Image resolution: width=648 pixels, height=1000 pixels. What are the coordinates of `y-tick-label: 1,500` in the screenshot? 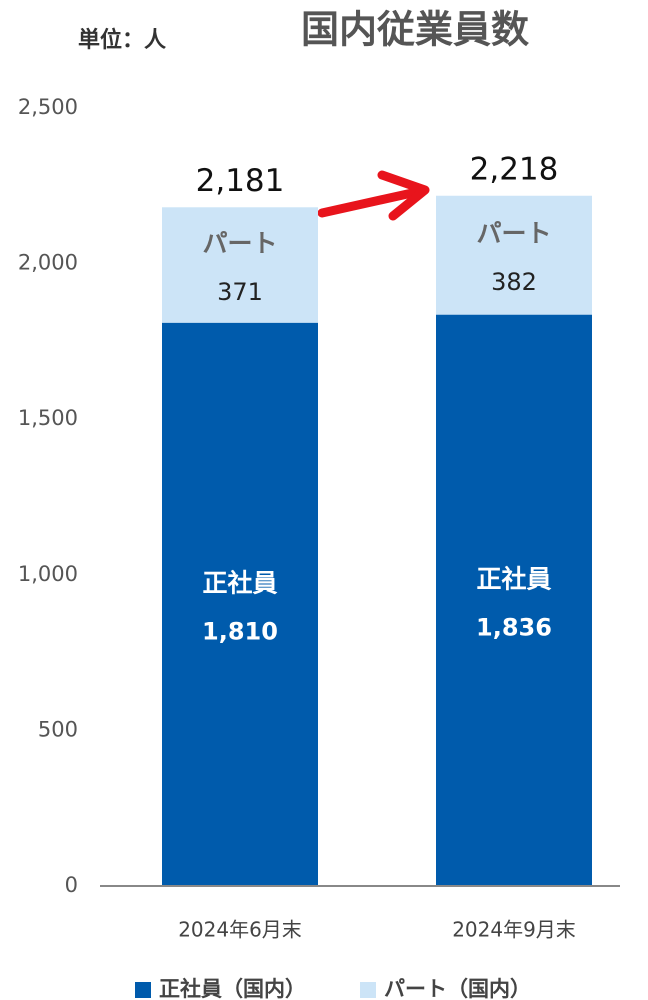 It's located at (48, 418).